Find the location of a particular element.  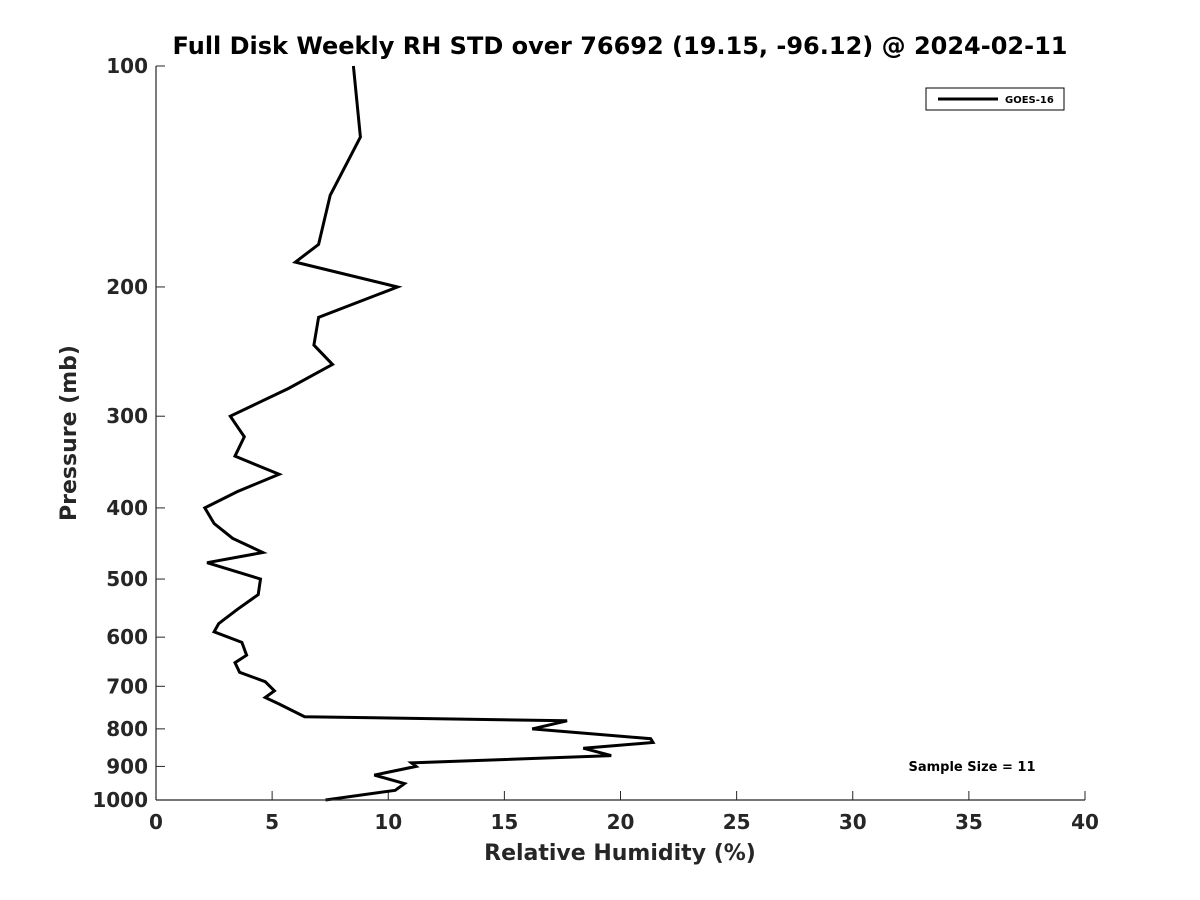

y-tick-label: 700 is located at coordinates (127, 686).